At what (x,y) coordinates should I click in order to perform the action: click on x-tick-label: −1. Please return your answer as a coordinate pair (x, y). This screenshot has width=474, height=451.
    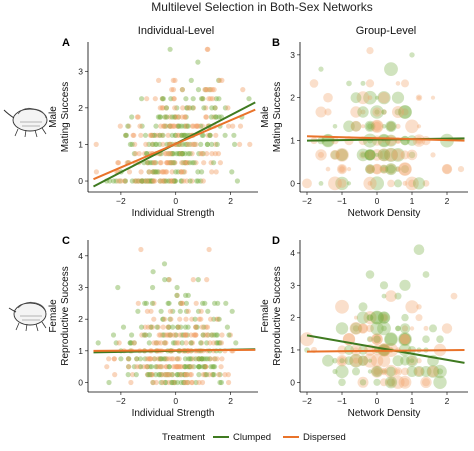
    Looking at the image, I should click on (342, 201).